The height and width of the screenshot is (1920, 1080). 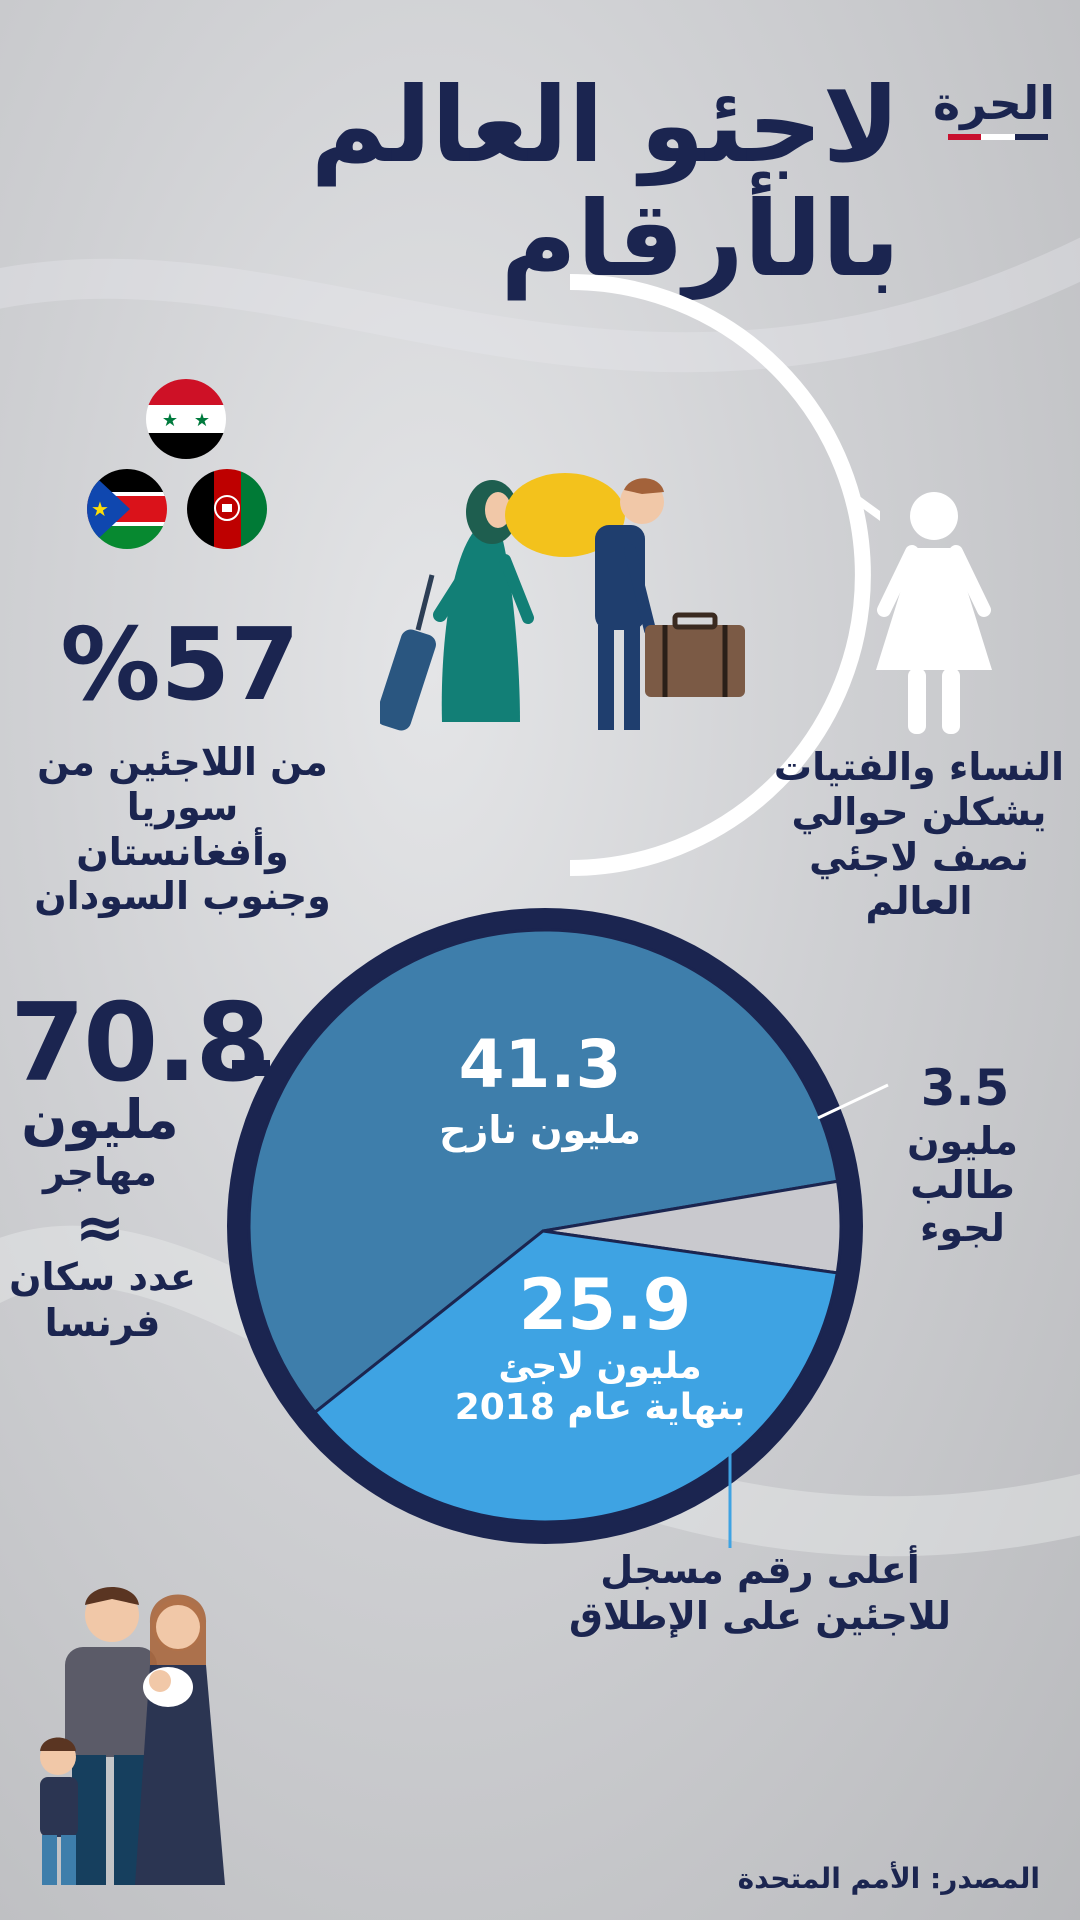 I want to click on origin-description-line: من اللاجئين من, so click(x=182, y=762).